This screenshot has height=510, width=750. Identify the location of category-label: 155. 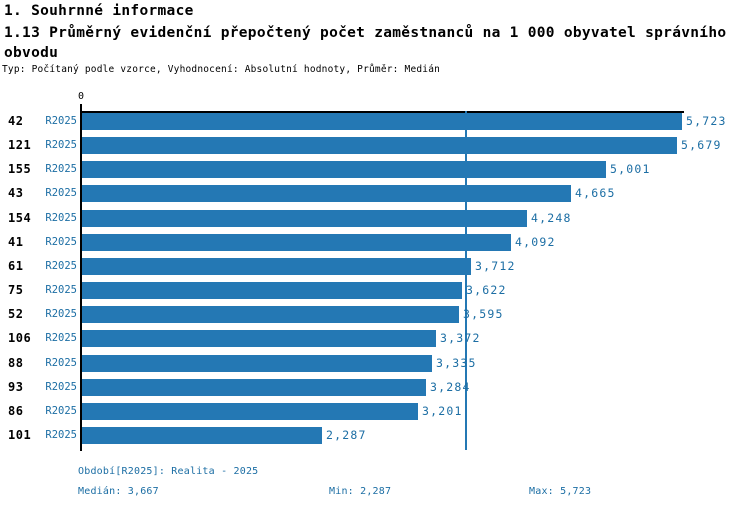
(20, 169).